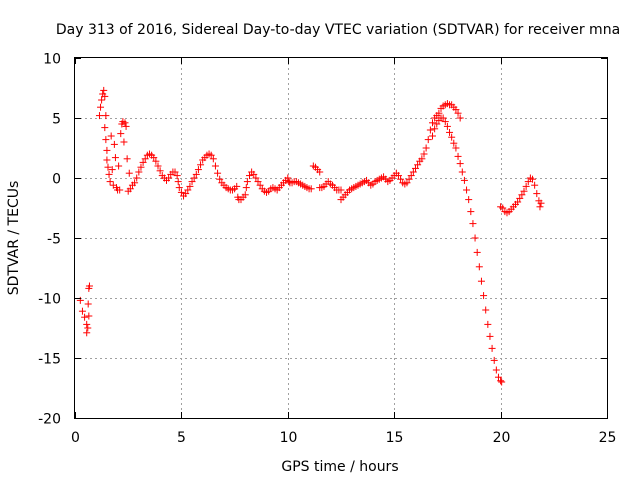 The image size is (640, 480). What do you see at coordinates (339, 467) in the screenshot?
I see `x-axis-label: GPS time / hours` at bounding box center [339, 467].